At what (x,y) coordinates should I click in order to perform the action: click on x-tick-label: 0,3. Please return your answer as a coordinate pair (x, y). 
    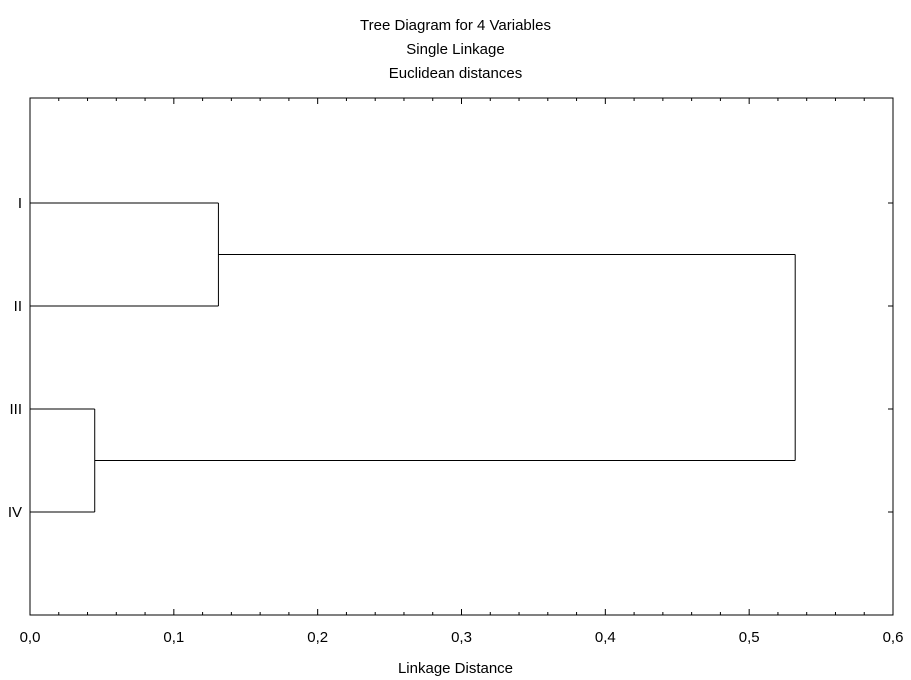
    Looking at the image, I should click on (461, 637).